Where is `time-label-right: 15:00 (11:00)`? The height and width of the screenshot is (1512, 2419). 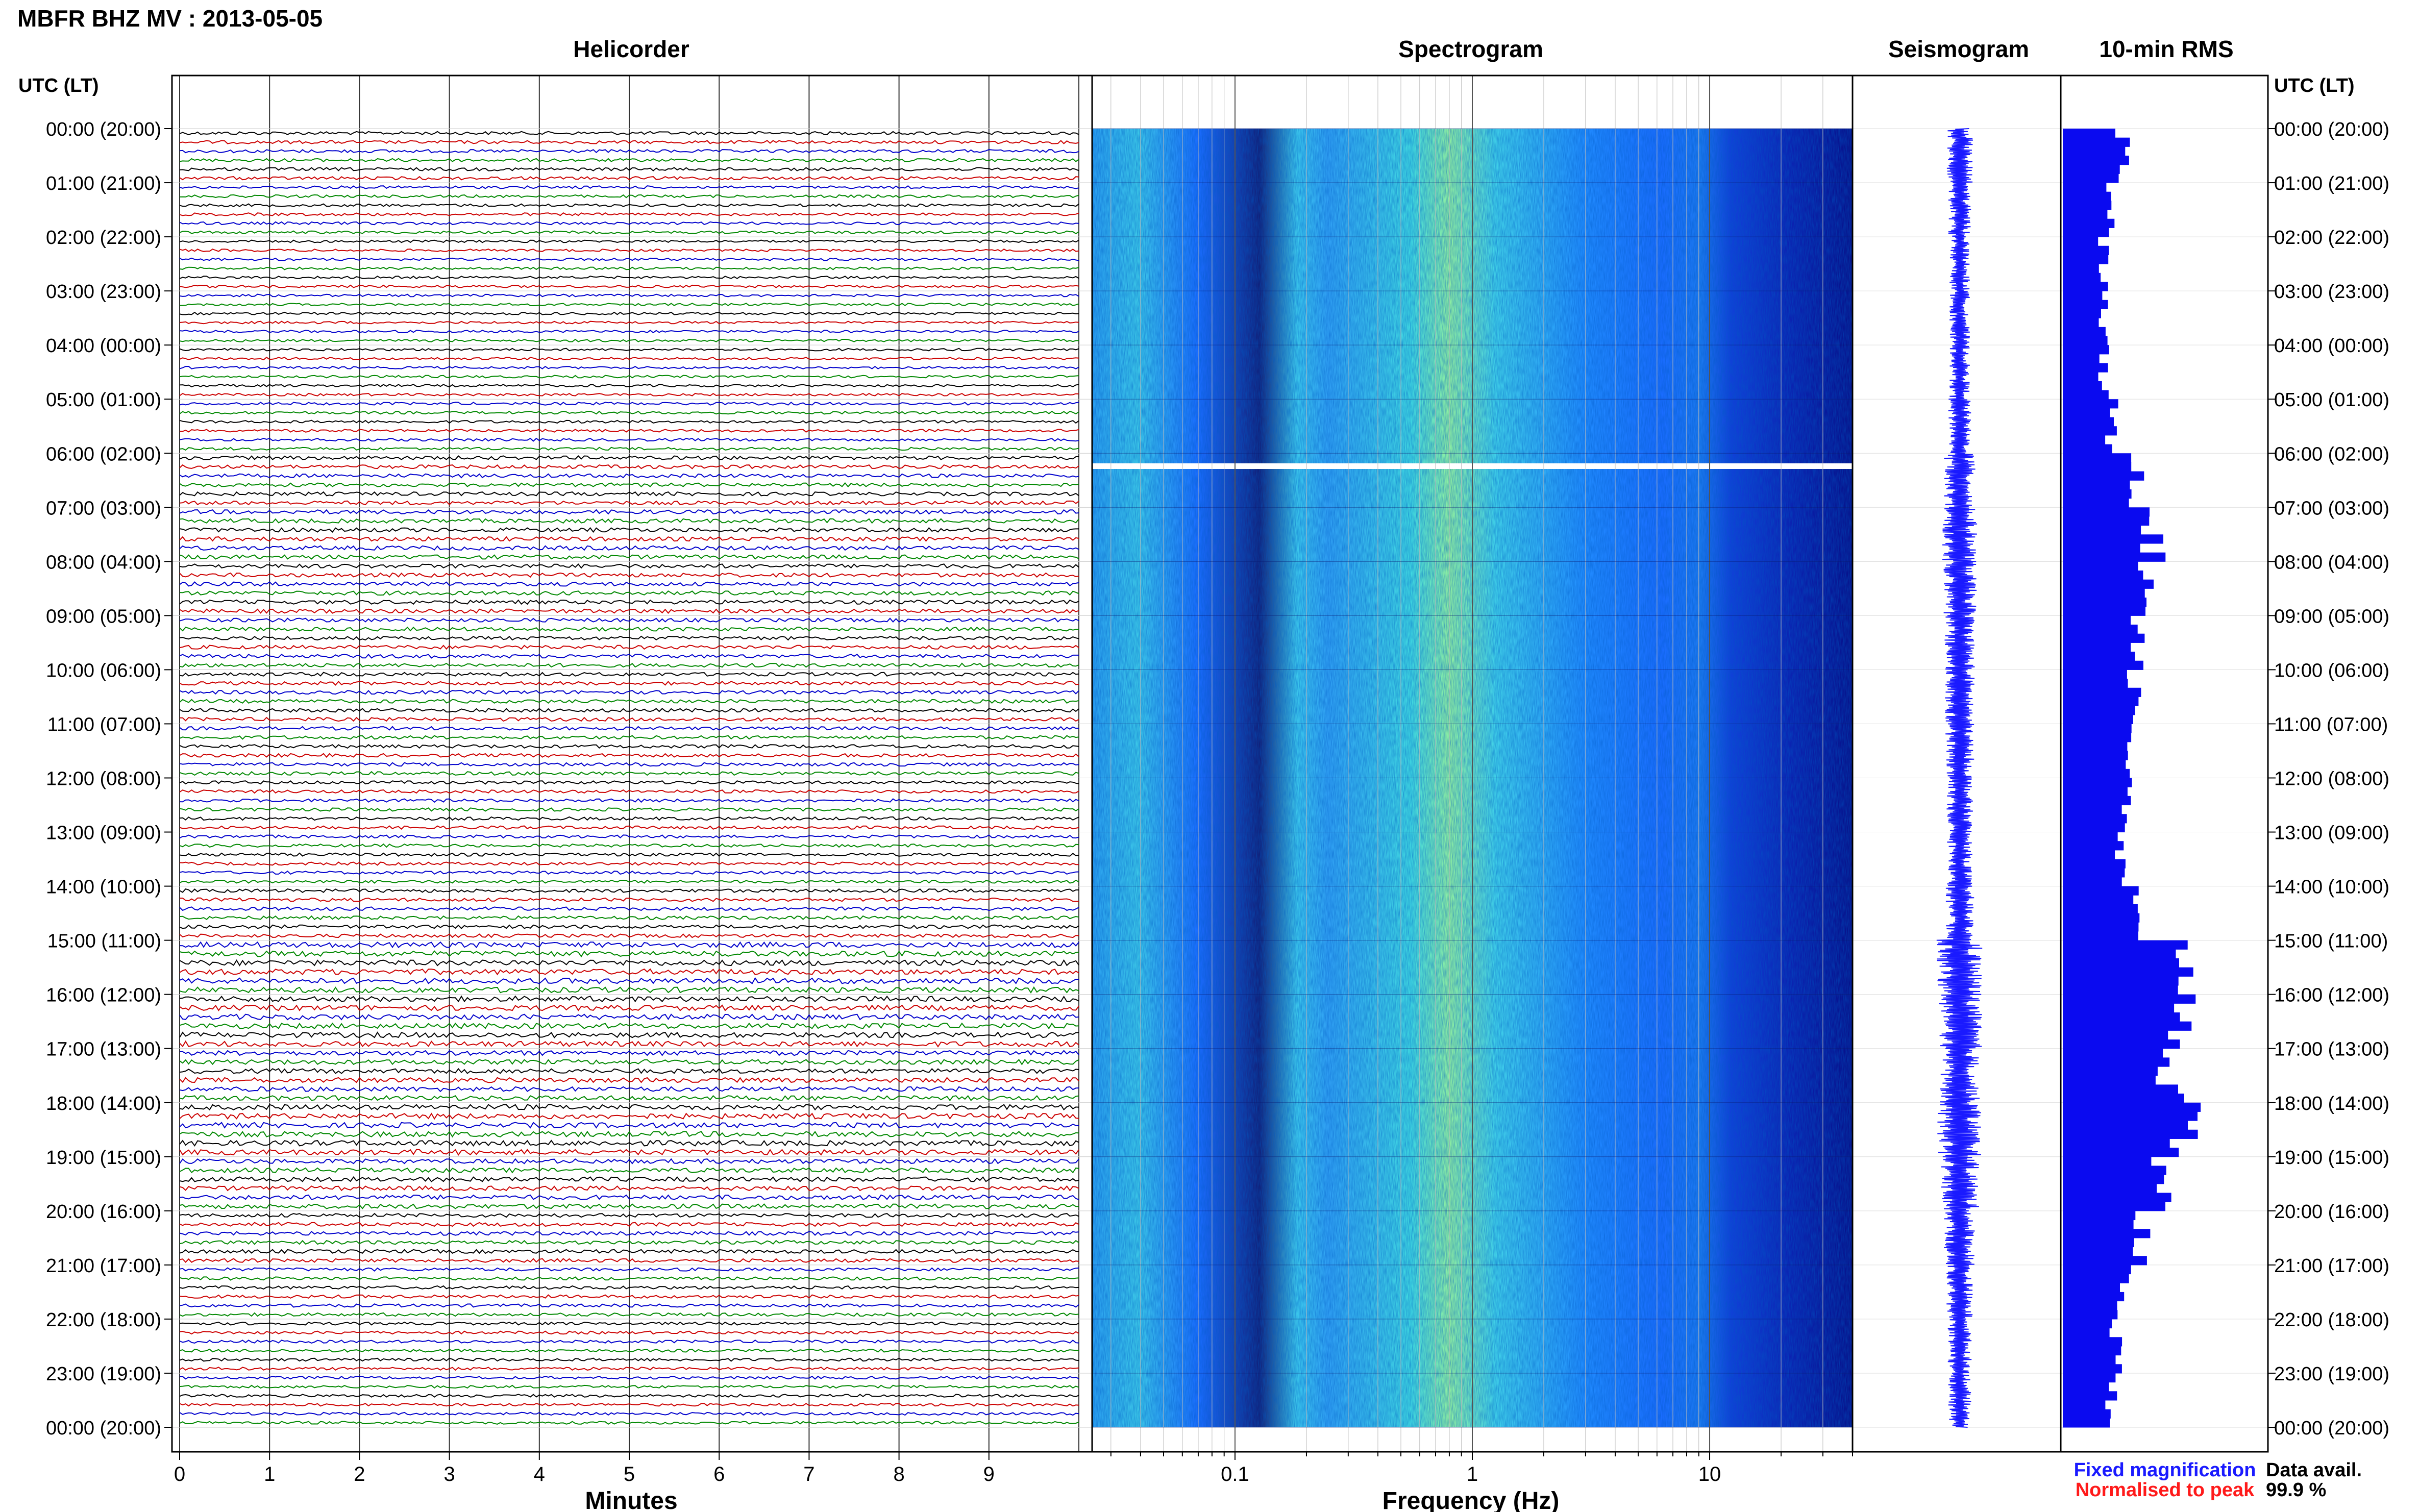
time-label-right: 15:00 (11:00) is located at coordinates (2331, 941).